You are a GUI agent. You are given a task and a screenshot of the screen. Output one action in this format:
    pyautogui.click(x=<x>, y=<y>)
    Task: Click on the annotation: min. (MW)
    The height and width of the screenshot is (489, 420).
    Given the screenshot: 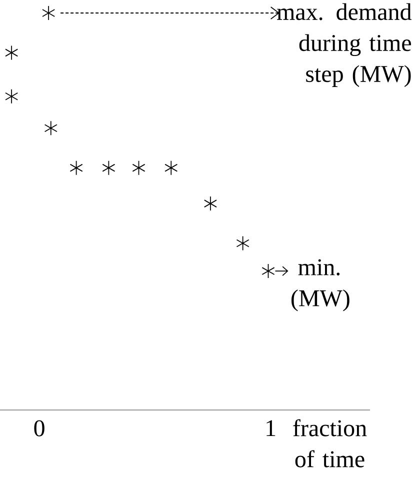 What is the action you would take?
    pyautogui.click(x=321, y=285)
    